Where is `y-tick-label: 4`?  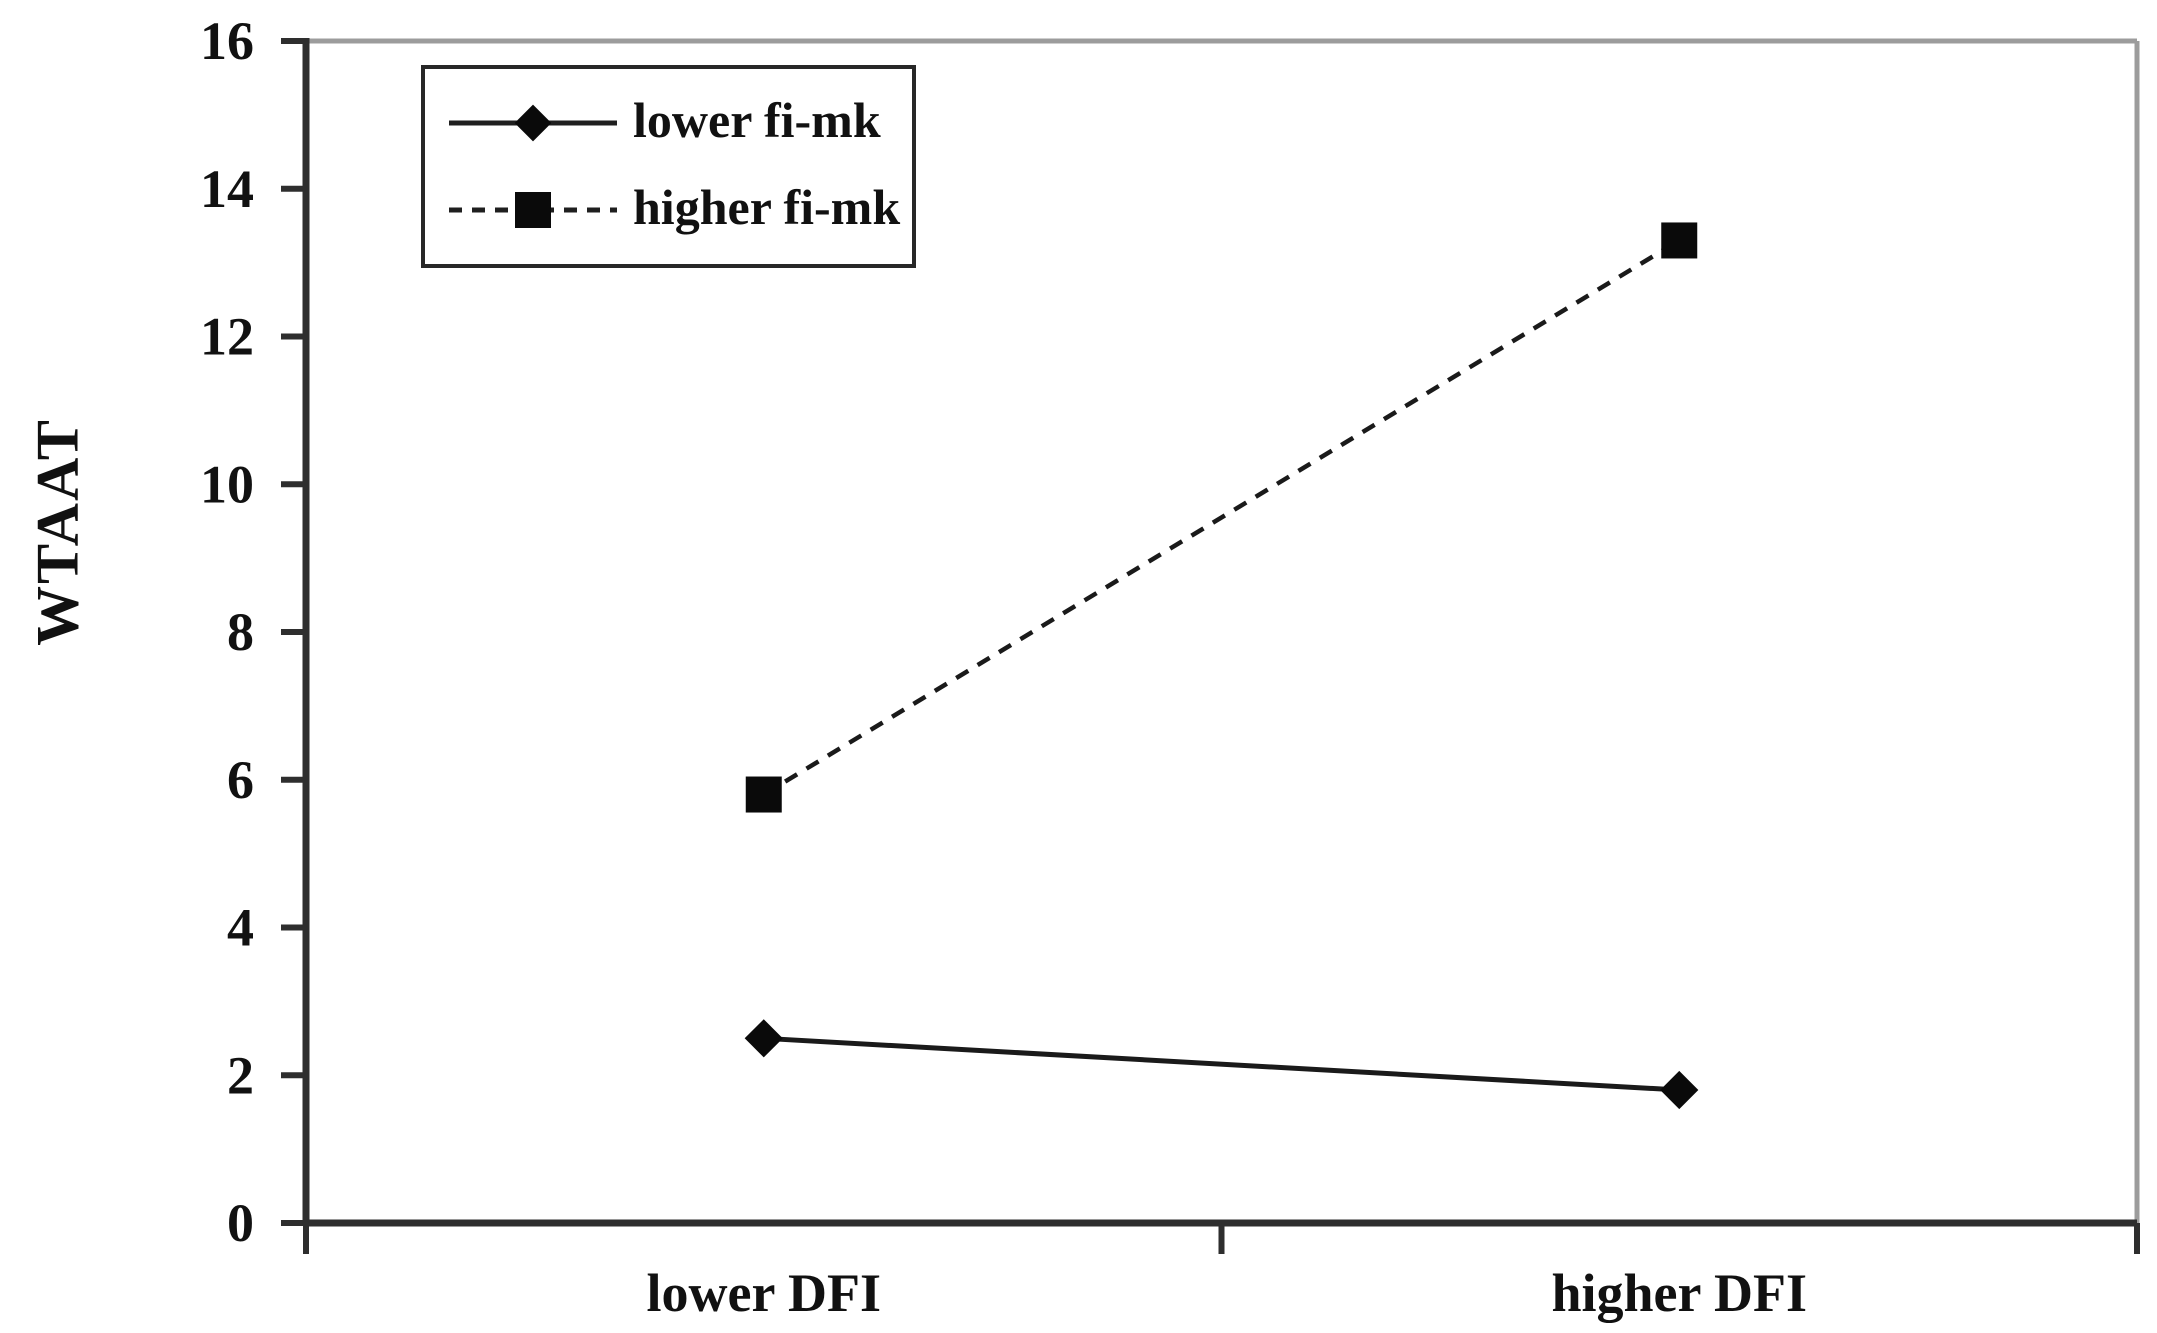
y-tick-label: 4 is located at coordinates (240, 928).